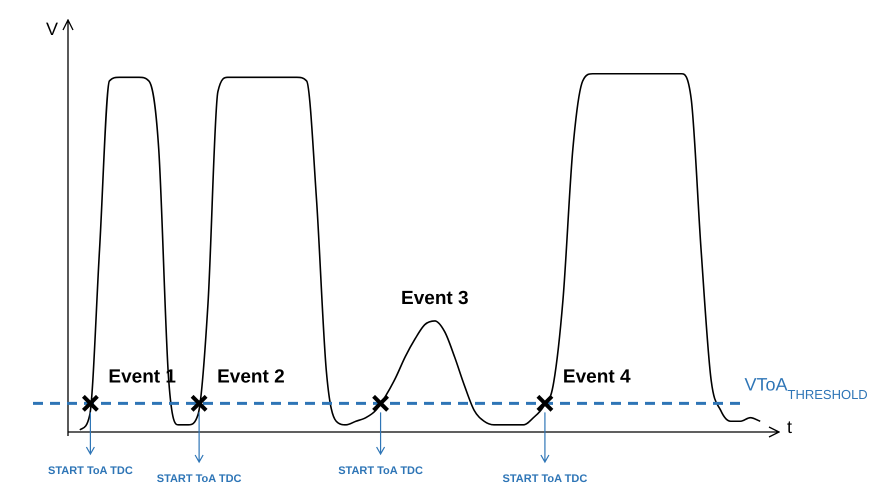 Image resolution: width=879 pixels, height=489 pixels. Describe the element at coordinates (789, 426) in the screenshot. I see `x-axis-title: t` at that location.